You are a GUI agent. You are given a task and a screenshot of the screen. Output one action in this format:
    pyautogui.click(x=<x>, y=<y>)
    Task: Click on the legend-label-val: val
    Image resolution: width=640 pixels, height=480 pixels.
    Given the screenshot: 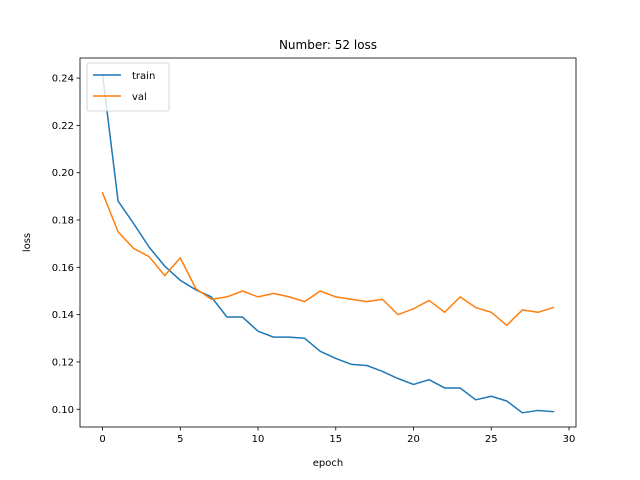 What is the action you would take?
    pyautogui.click(x=139, y=97)
    